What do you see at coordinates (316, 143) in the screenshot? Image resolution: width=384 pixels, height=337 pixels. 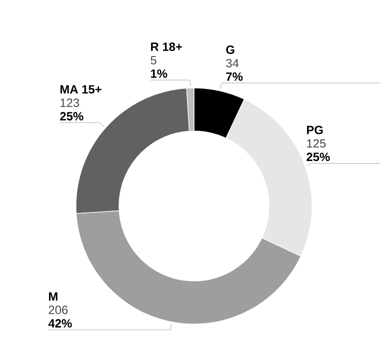 I see `text: 125` at bounding box center [316, 143].